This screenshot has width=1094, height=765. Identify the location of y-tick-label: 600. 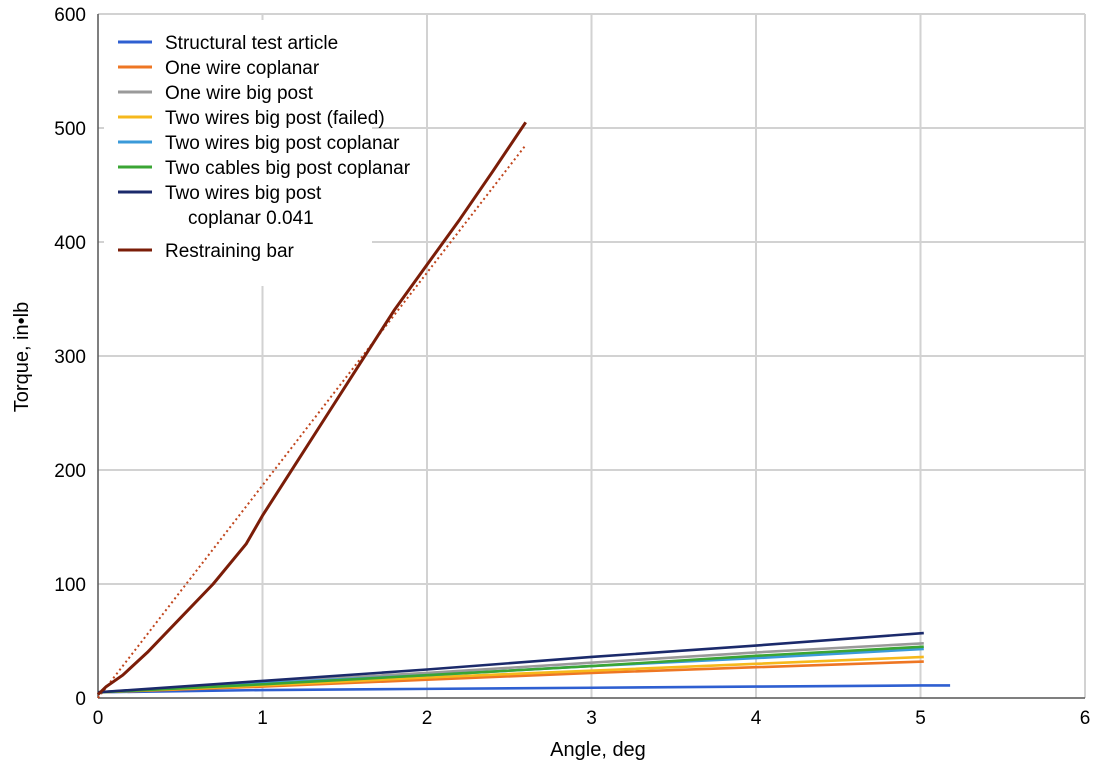
(70, 15).